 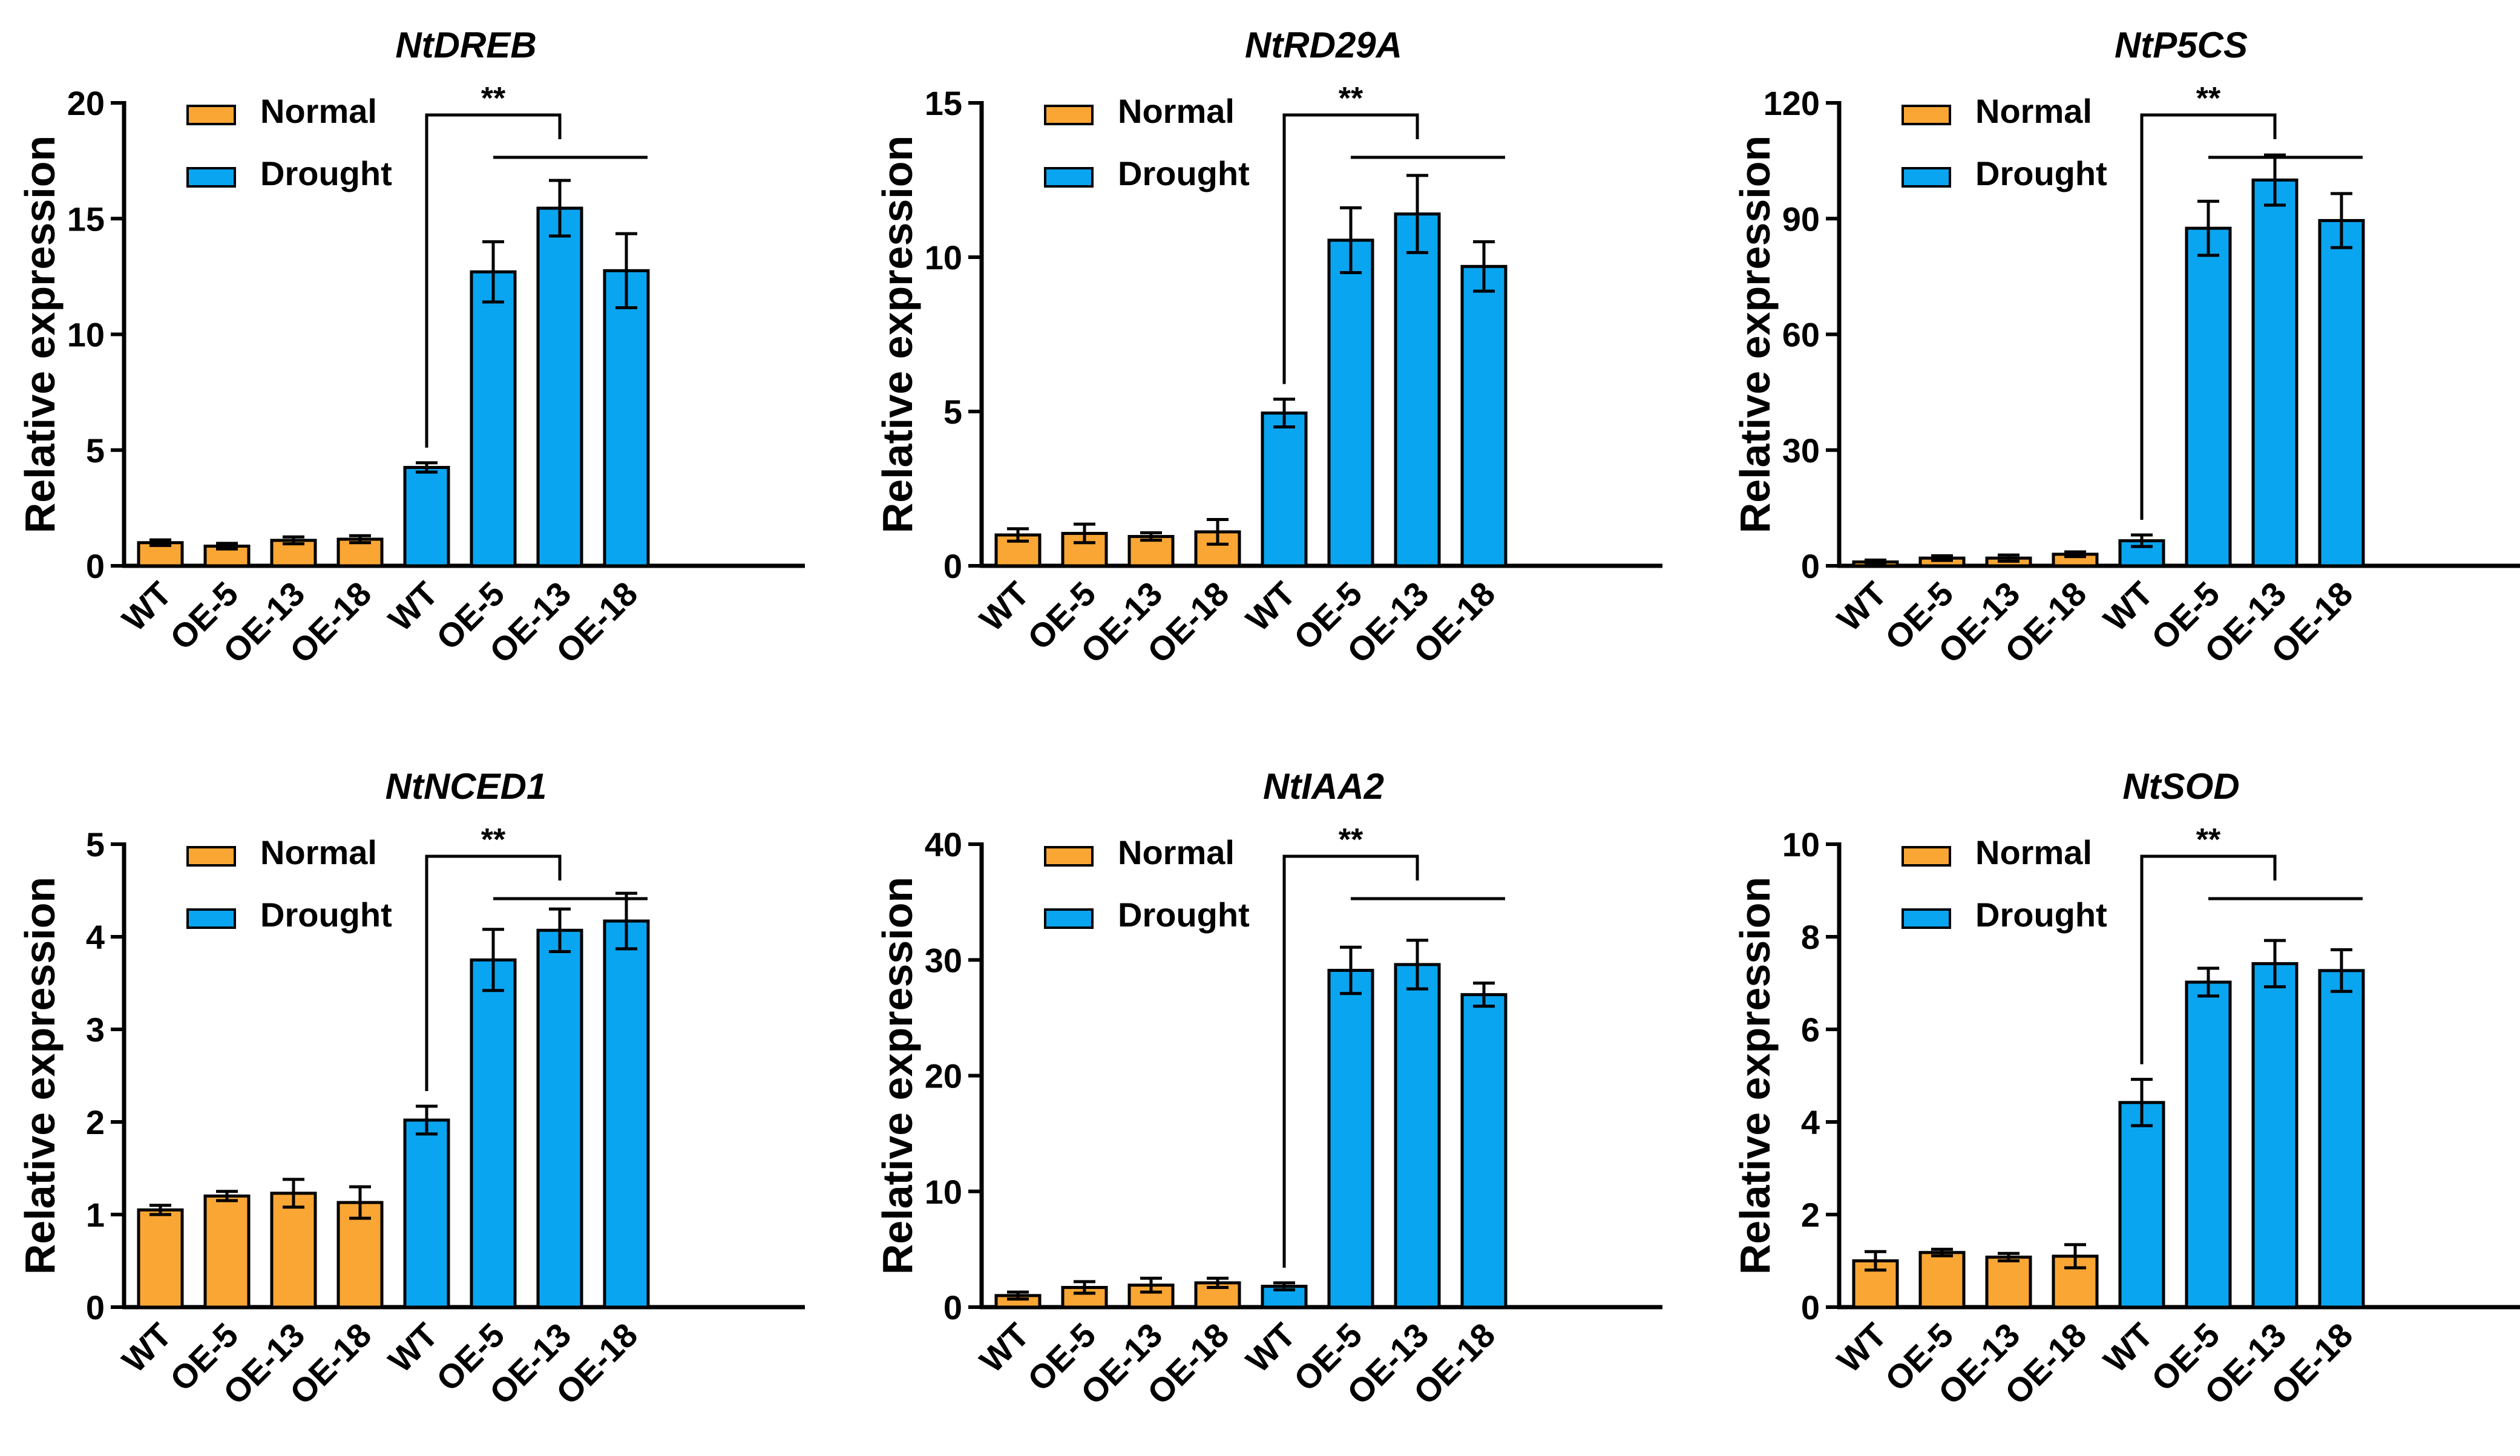 I want to click on chart-title: NtP5CS, so click(x=2181, y=45).